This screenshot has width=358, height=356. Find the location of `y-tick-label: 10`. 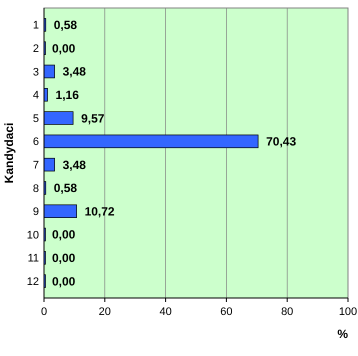

y-tick-label: 10 is located at coordinates (32, 235).